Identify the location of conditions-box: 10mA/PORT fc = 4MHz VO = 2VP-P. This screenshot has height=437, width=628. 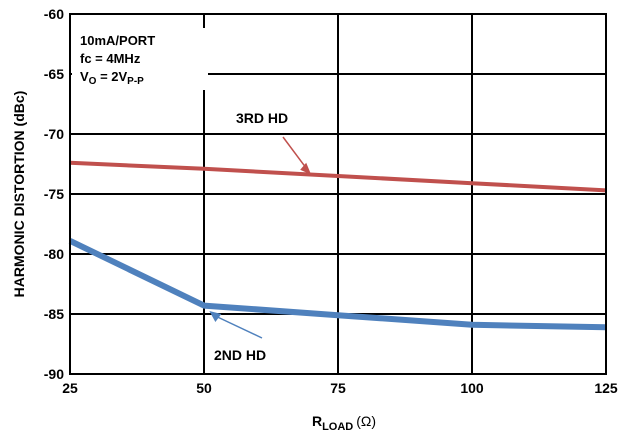
(140, 59).